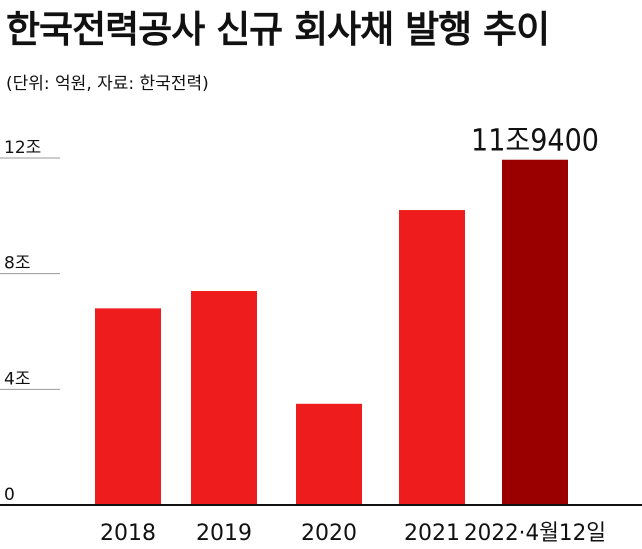 This screenshot has width=642, height=549. What do you see at coordinates (224, 533) in the screenshot?
I see `x-tick-label-1: 2019` at bounding box center [224, 533].